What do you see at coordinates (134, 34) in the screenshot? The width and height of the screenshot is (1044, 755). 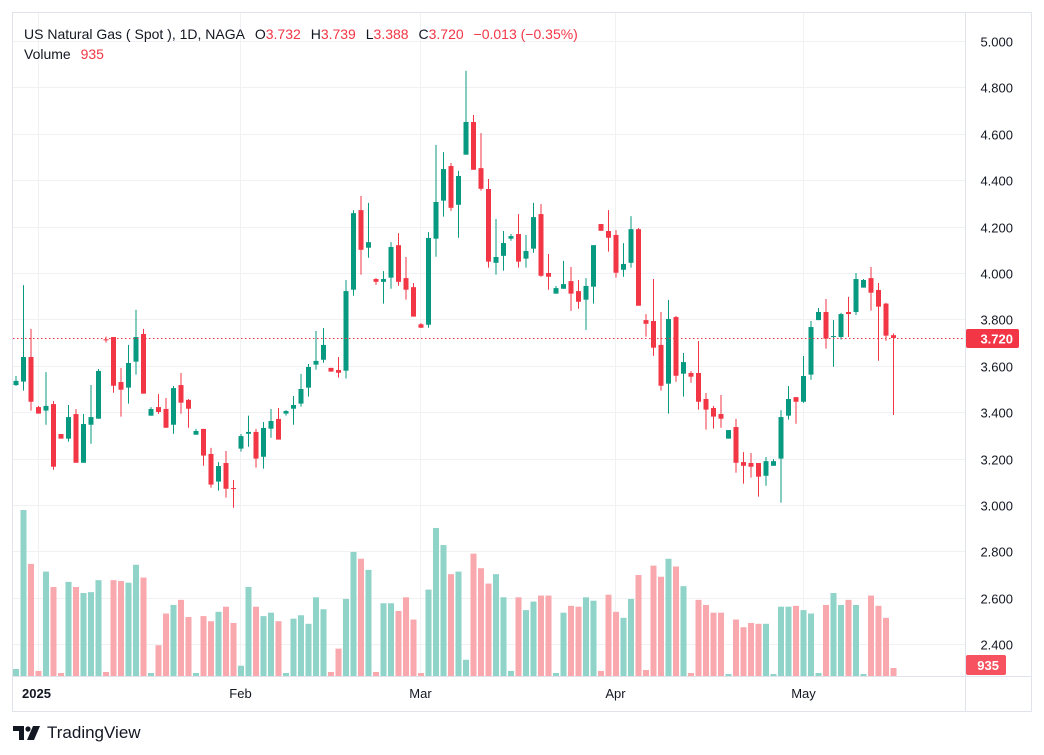 I see `symbol-title: US Natural Gas ( Spot ), 1D, NAGA` at bounding box center [134, 34].